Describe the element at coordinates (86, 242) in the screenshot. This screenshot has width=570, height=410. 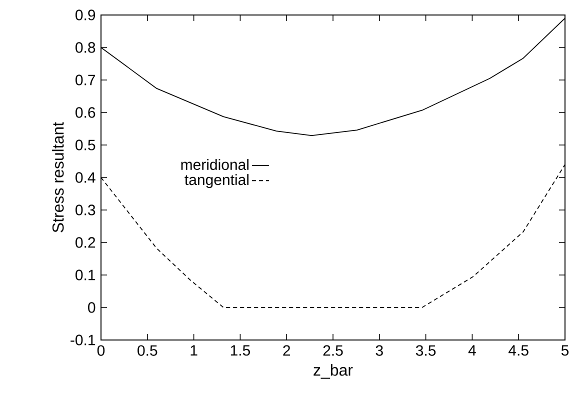
I see `y-tick-label: 0.2` at that location.